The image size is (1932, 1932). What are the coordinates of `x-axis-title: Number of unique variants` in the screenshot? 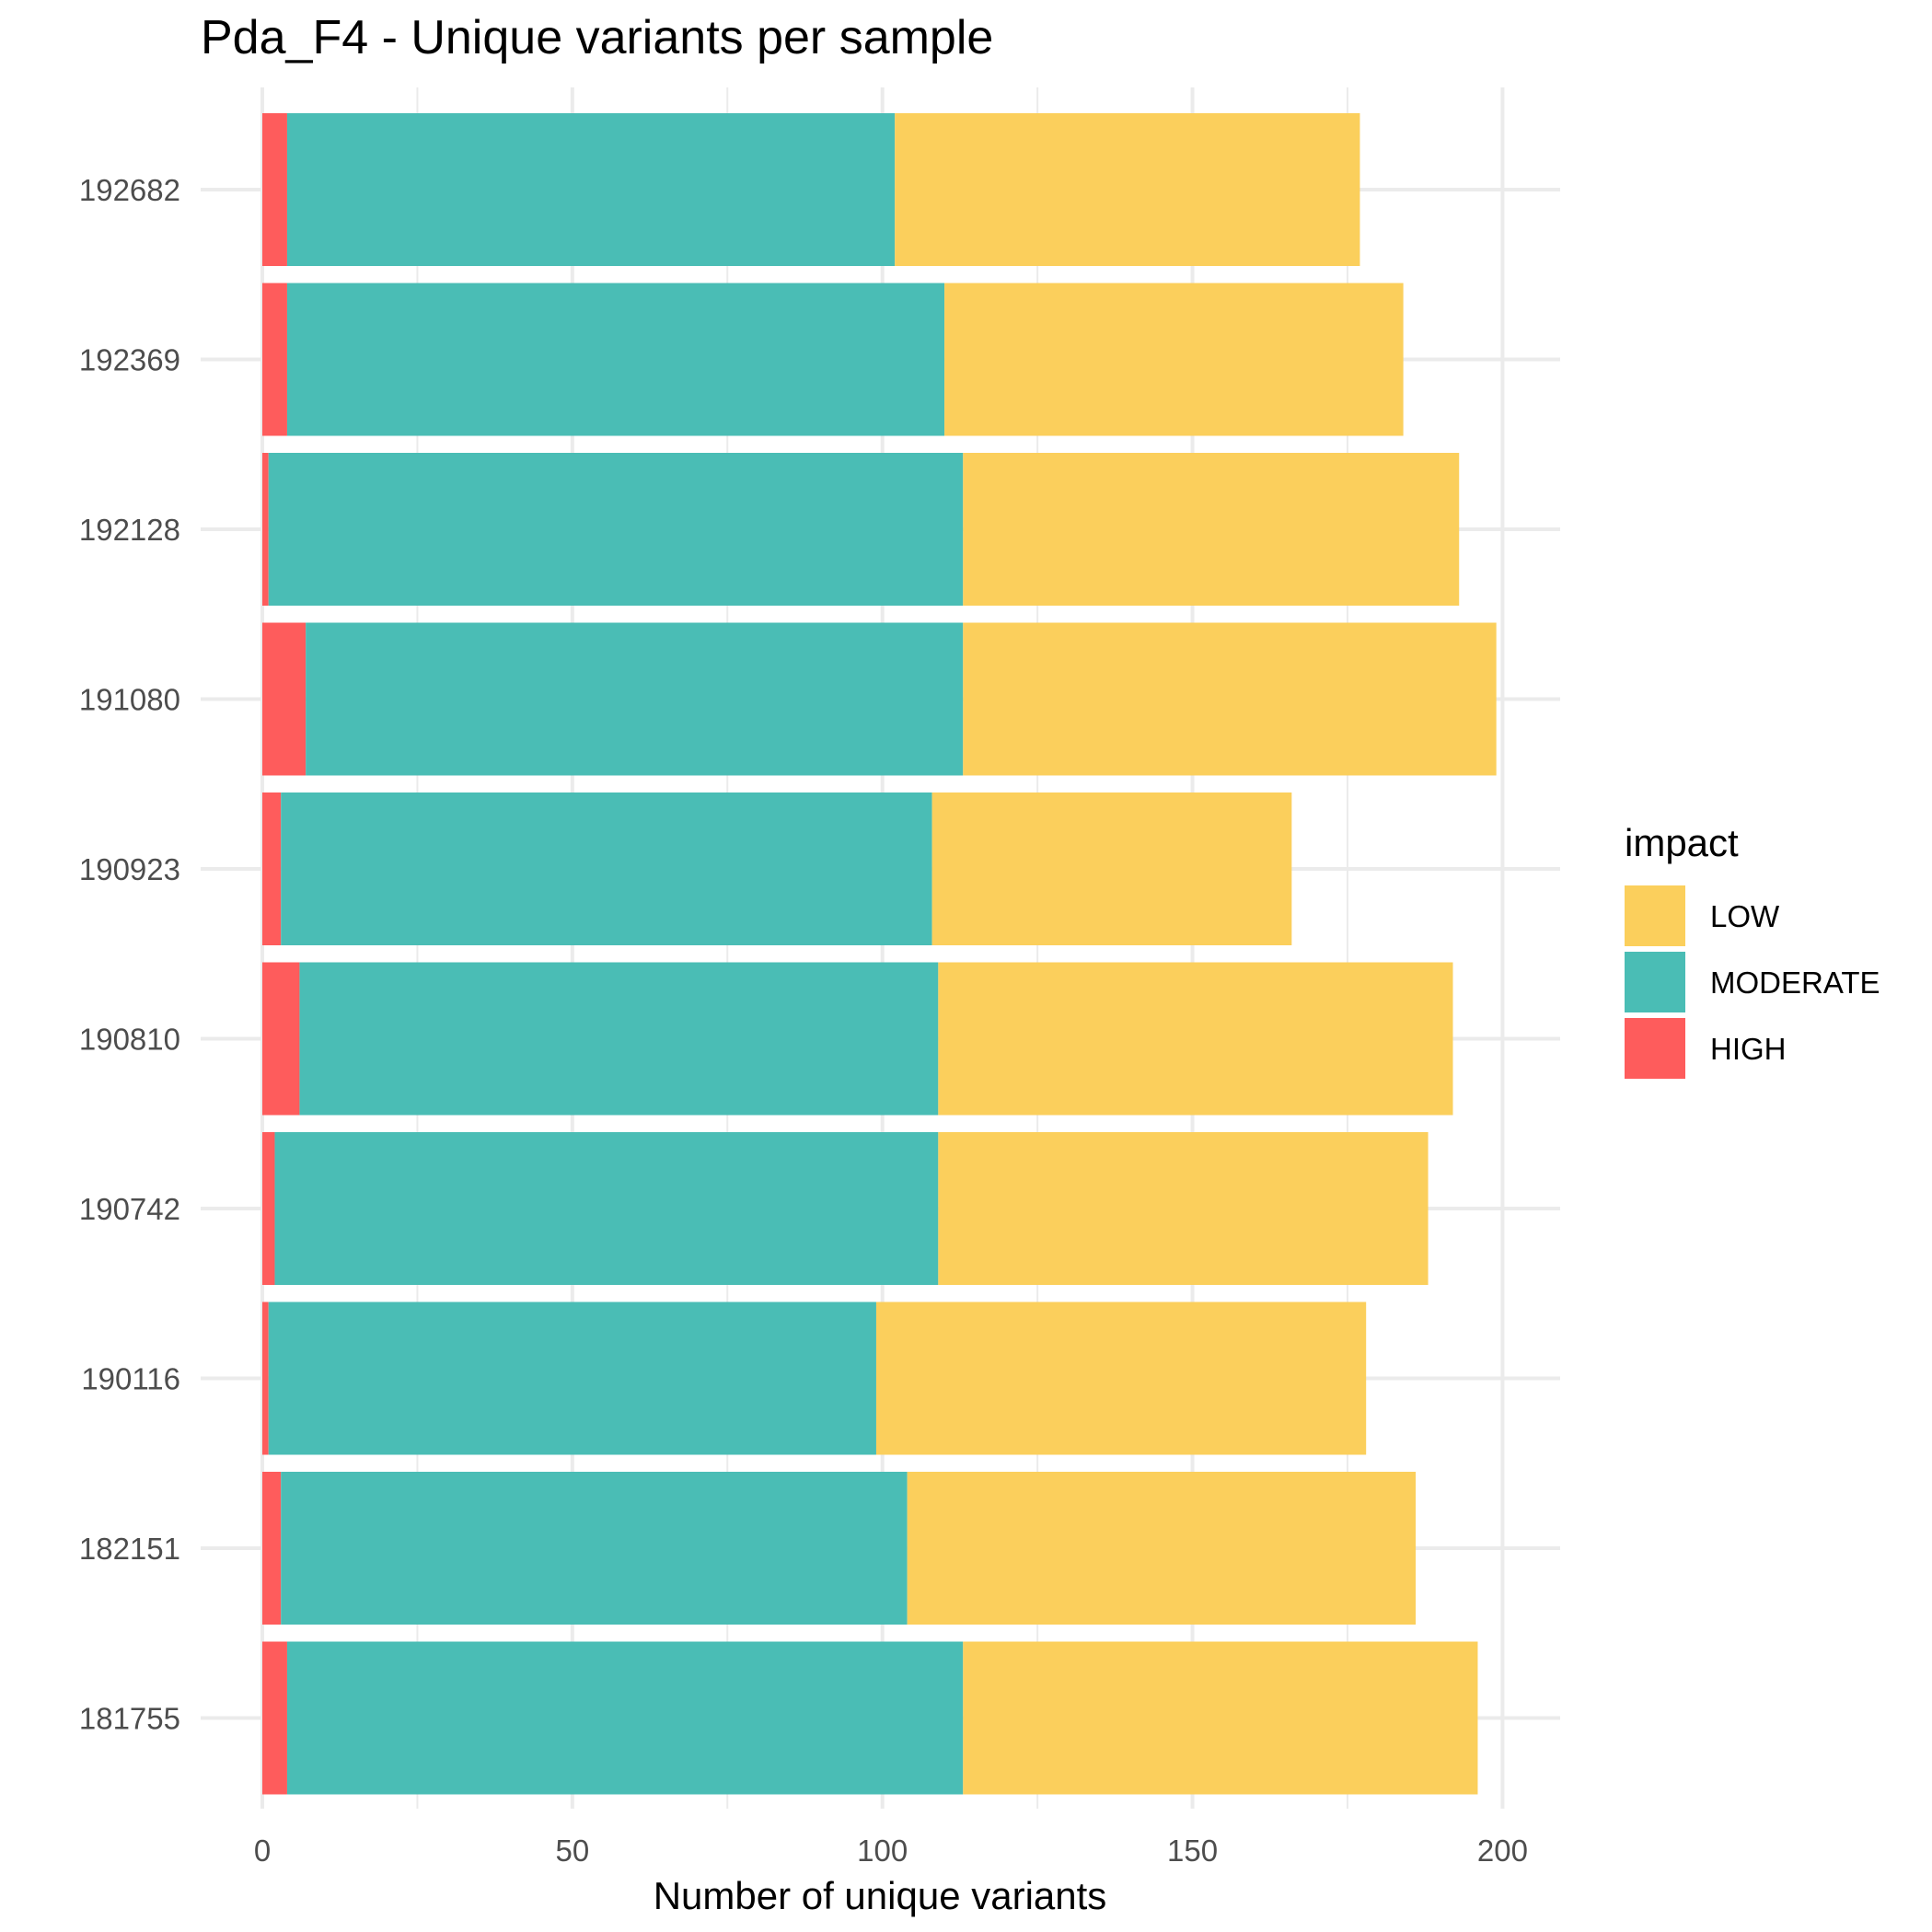 It's located at (881, 1896).